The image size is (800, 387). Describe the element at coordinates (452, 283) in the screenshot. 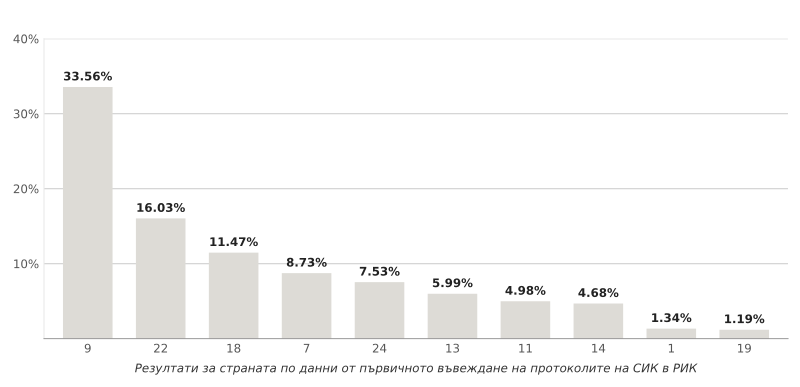

I see `data-label: 5.99%` at that location.